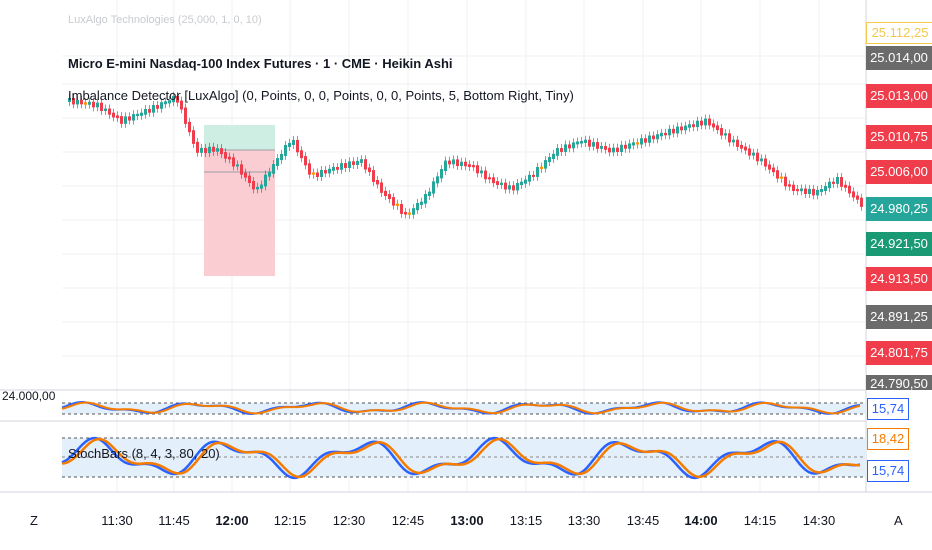 The height and width of the screenshot is (550, 932). Describe the element at coordinates (461, 408) in the screenshot. I see `osc-upper-d-line` at that location.